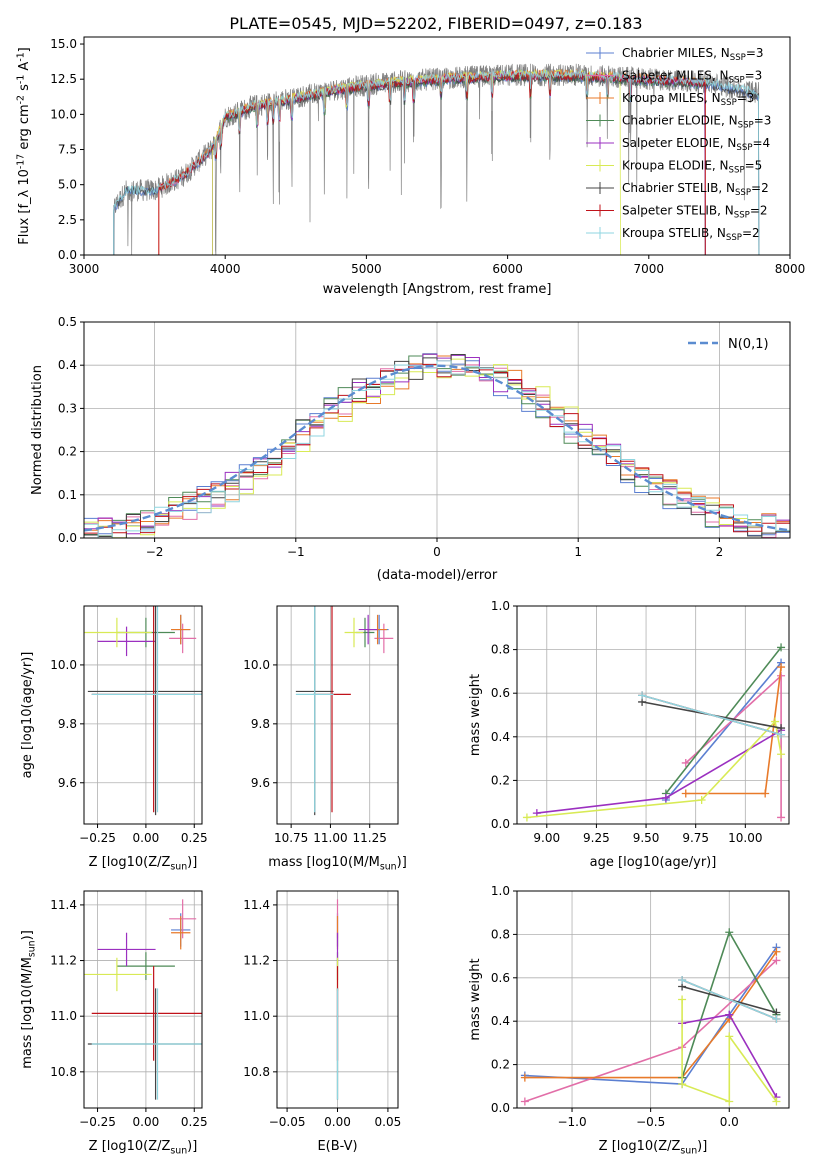  I want to click on y-axis-label: age [log10(age/yr)], so click(27, 715).